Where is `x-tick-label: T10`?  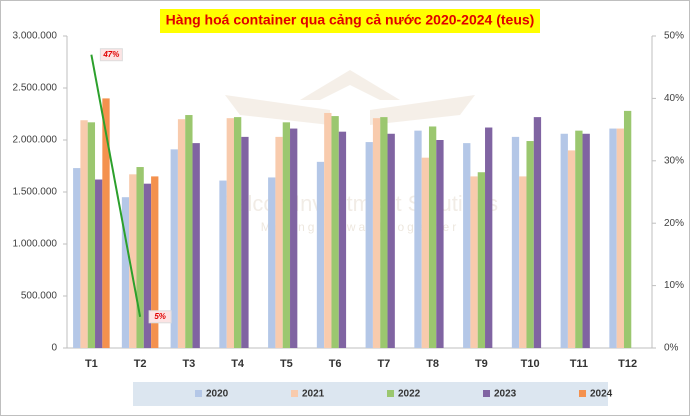 x-tick-label: T10 is located at coordinates (530, 364).